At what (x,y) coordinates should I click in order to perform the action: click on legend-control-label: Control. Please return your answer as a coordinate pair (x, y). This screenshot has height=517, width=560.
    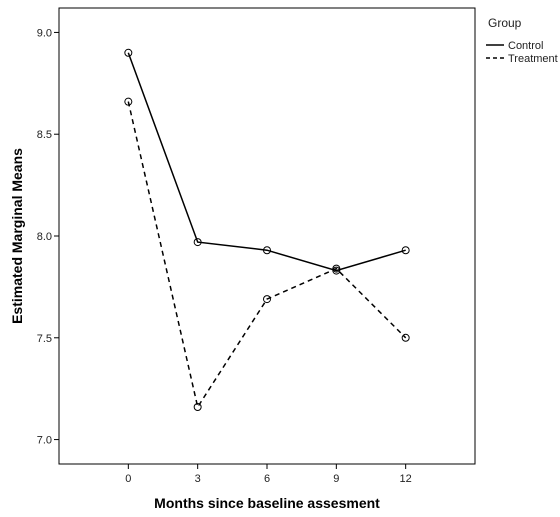
    Looking at the image, I should click on (525, 46).